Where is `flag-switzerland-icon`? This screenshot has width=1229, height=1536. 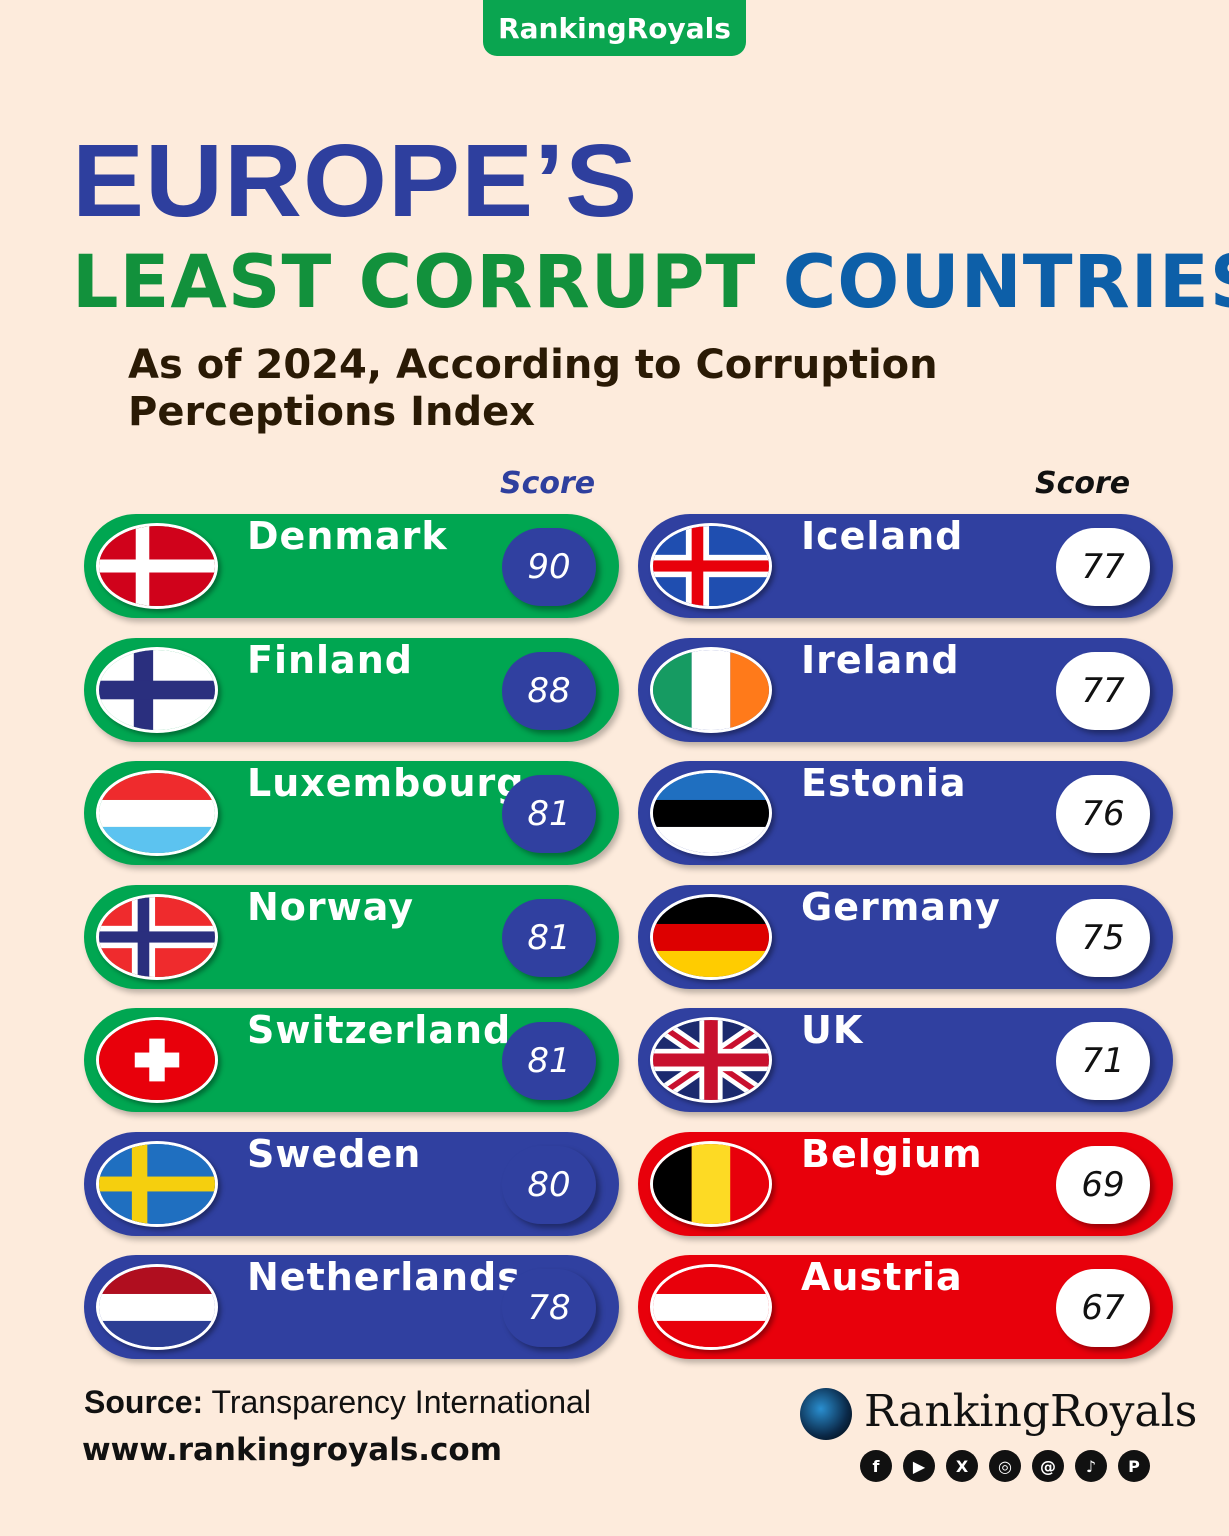
flag-switzerland-icon is located at coordinates (157, 1060).